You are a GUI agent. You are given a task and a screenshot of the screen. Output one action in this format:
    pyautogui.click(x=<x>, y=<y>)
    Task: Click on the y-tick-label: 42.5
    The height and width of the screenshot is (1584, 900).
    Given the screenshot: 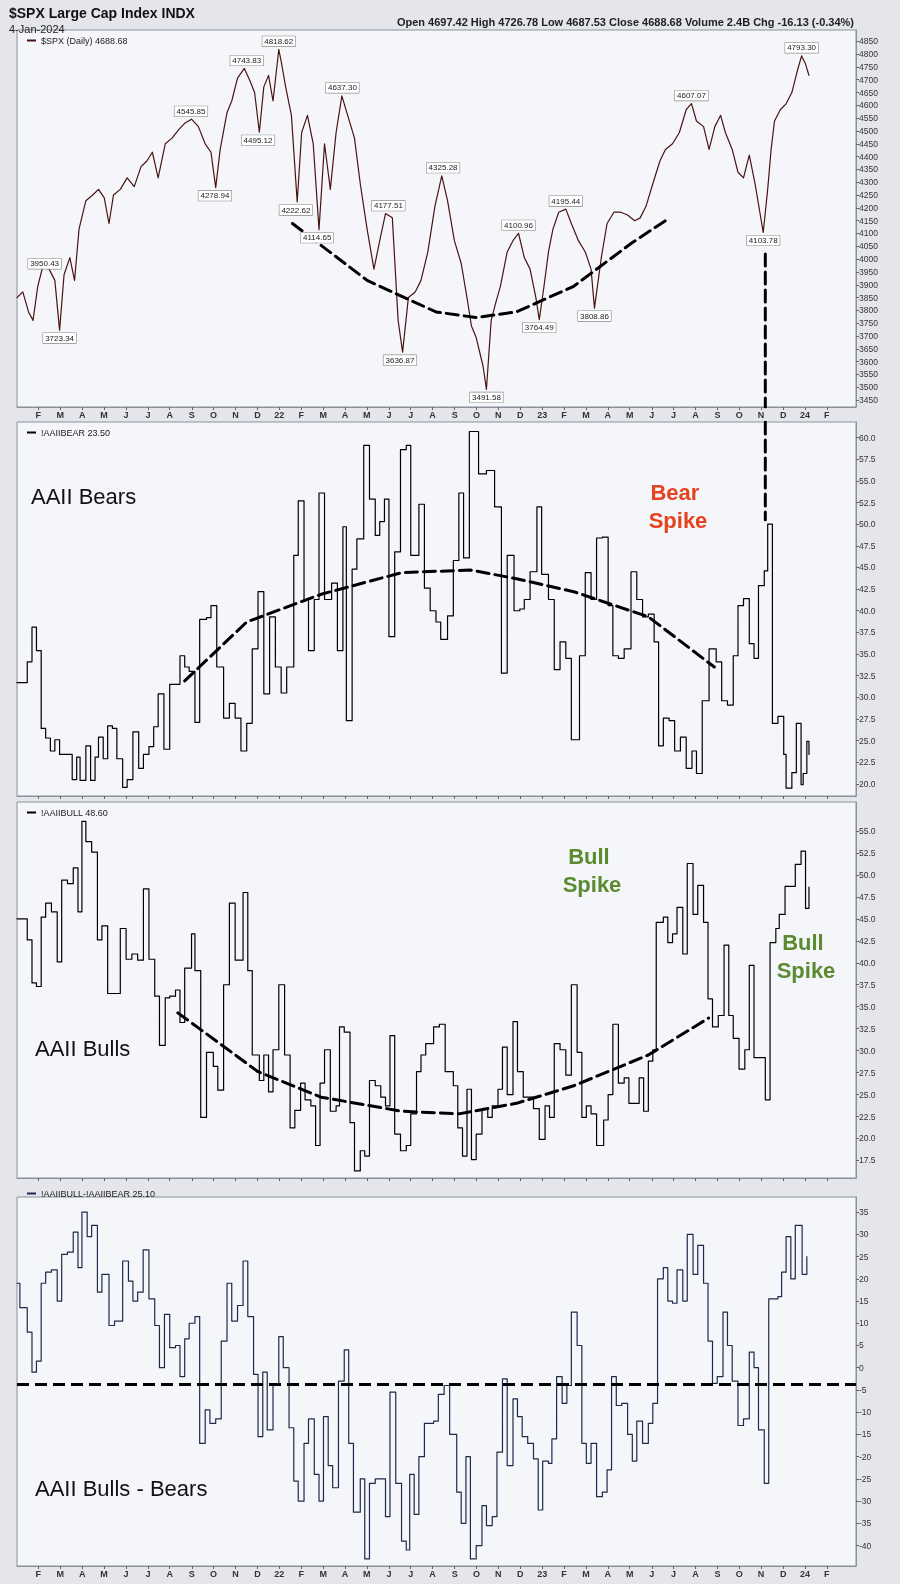 What is the action you would take?
    pyautogui.click(x=867, y=589)
    